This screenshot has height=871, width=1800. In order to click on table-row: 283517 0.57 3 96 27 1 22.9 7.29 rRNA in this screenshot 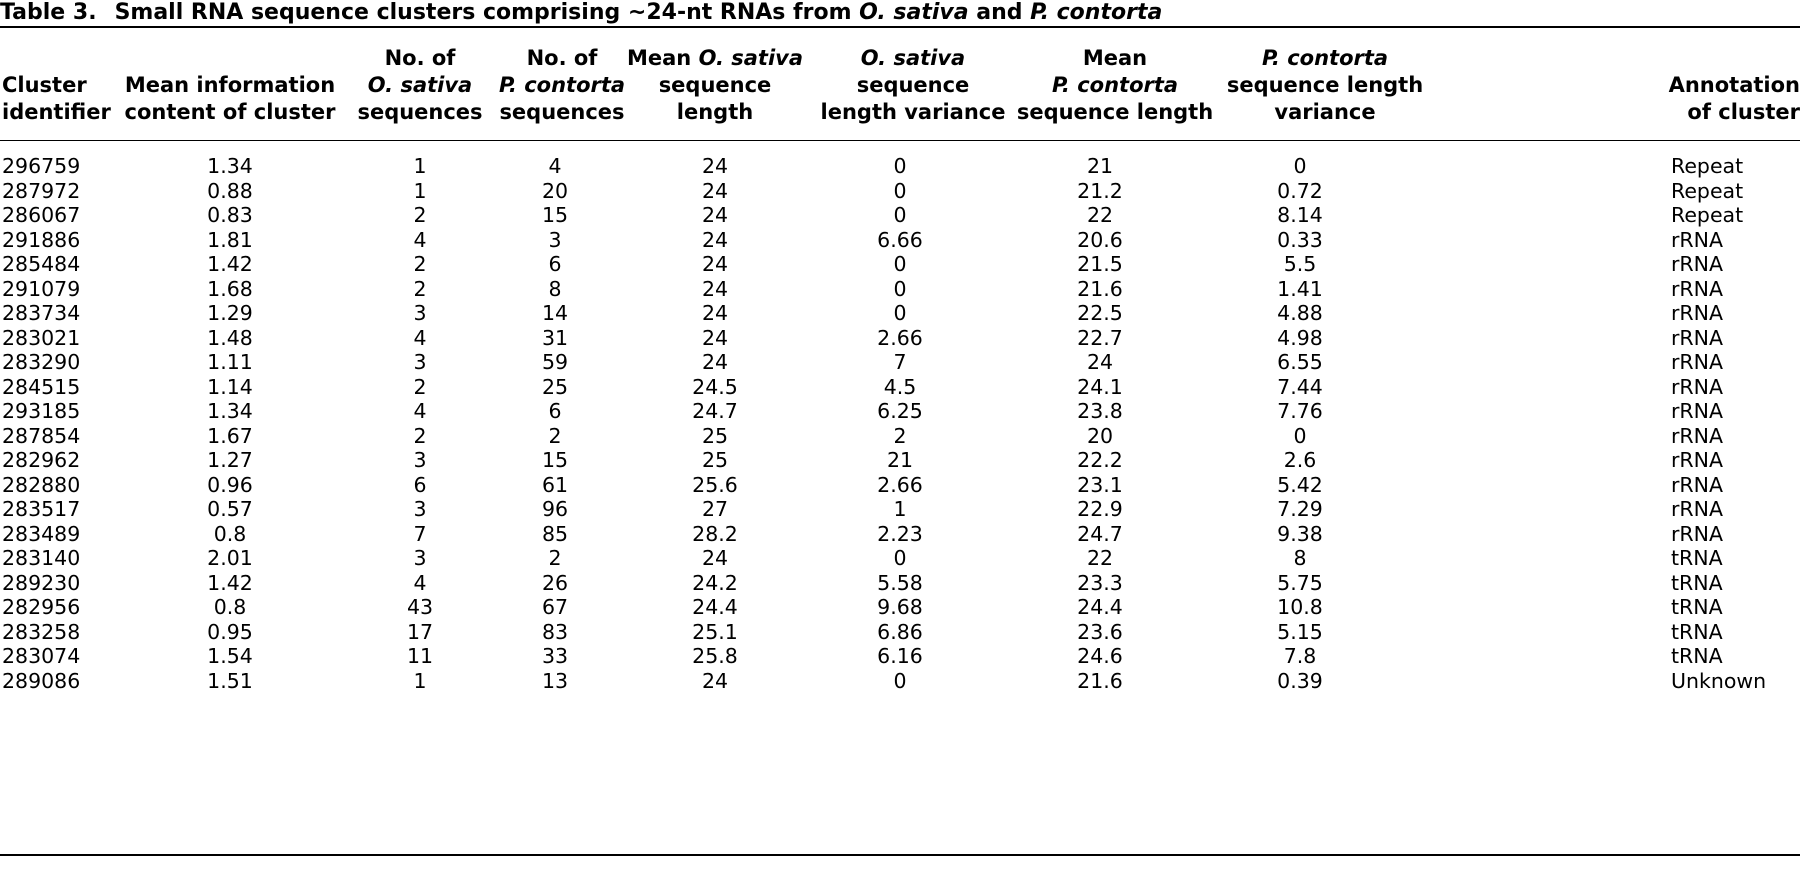, I will do `click(900, 509)`.